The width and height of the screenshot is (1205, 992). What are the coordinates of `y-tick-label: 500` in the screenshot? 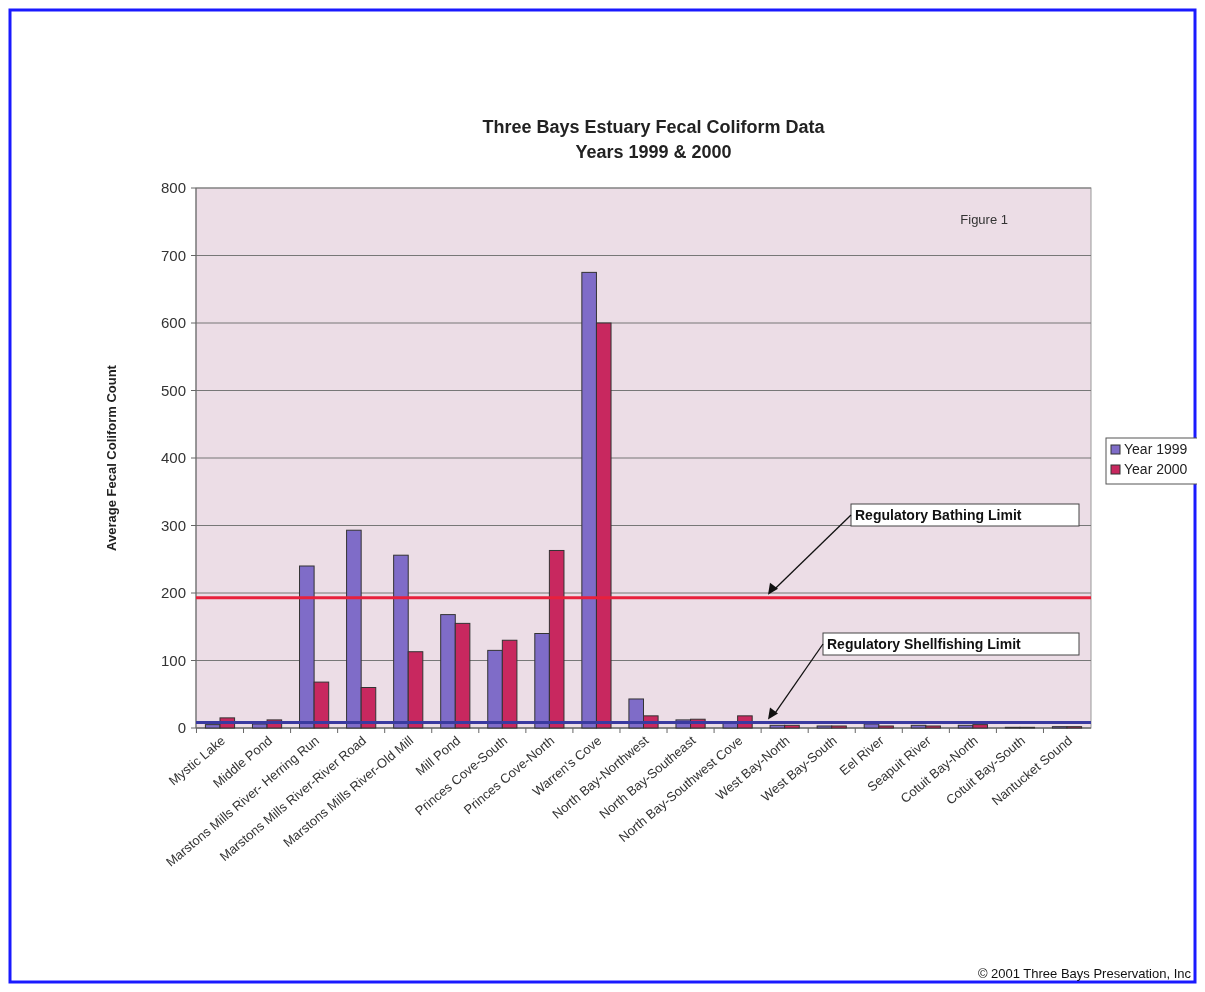 It's located at (173, 390).